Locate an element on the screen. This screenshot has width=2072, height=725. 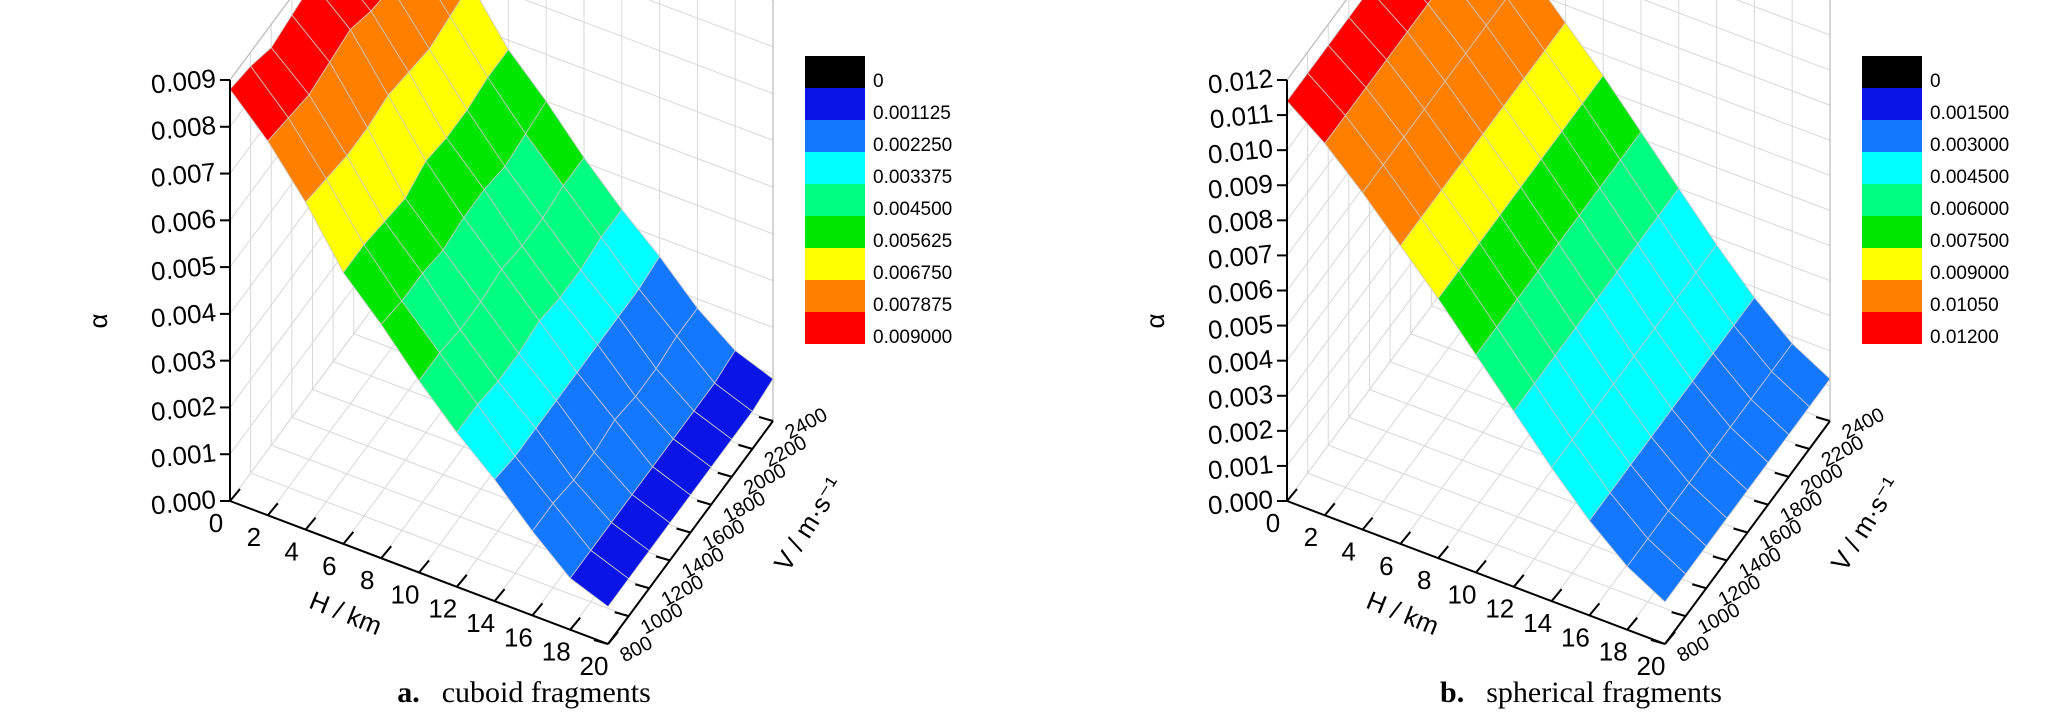
x-tick-label: 14 is located at coordinates (1537, 623).